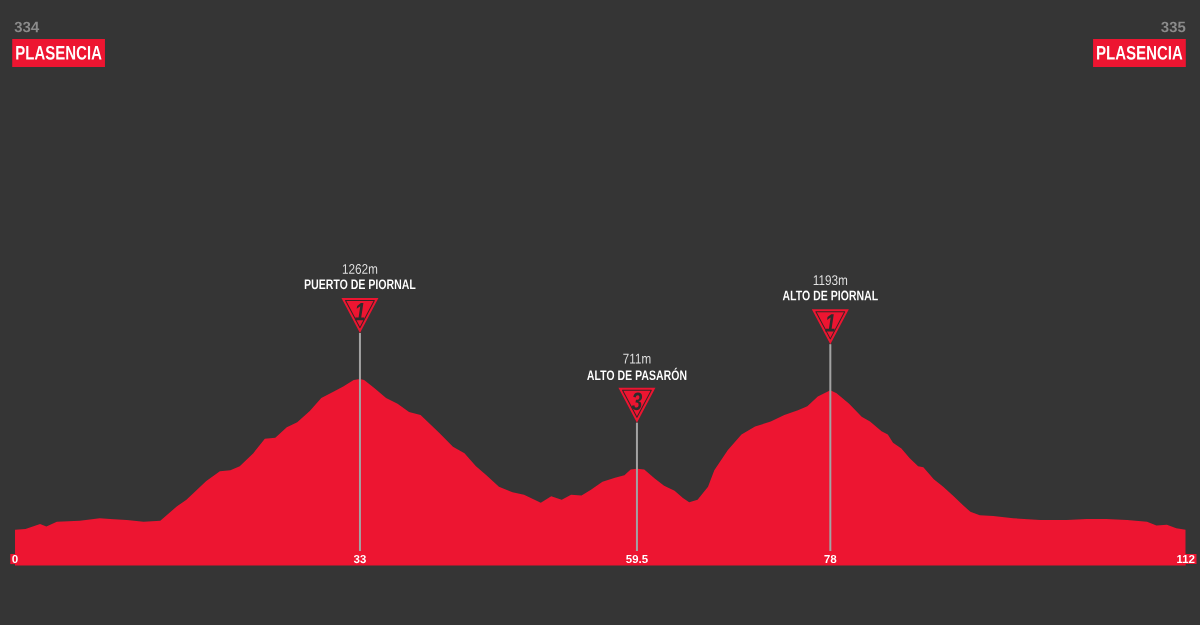  I want to click on text: 335, so click(1173, 27).